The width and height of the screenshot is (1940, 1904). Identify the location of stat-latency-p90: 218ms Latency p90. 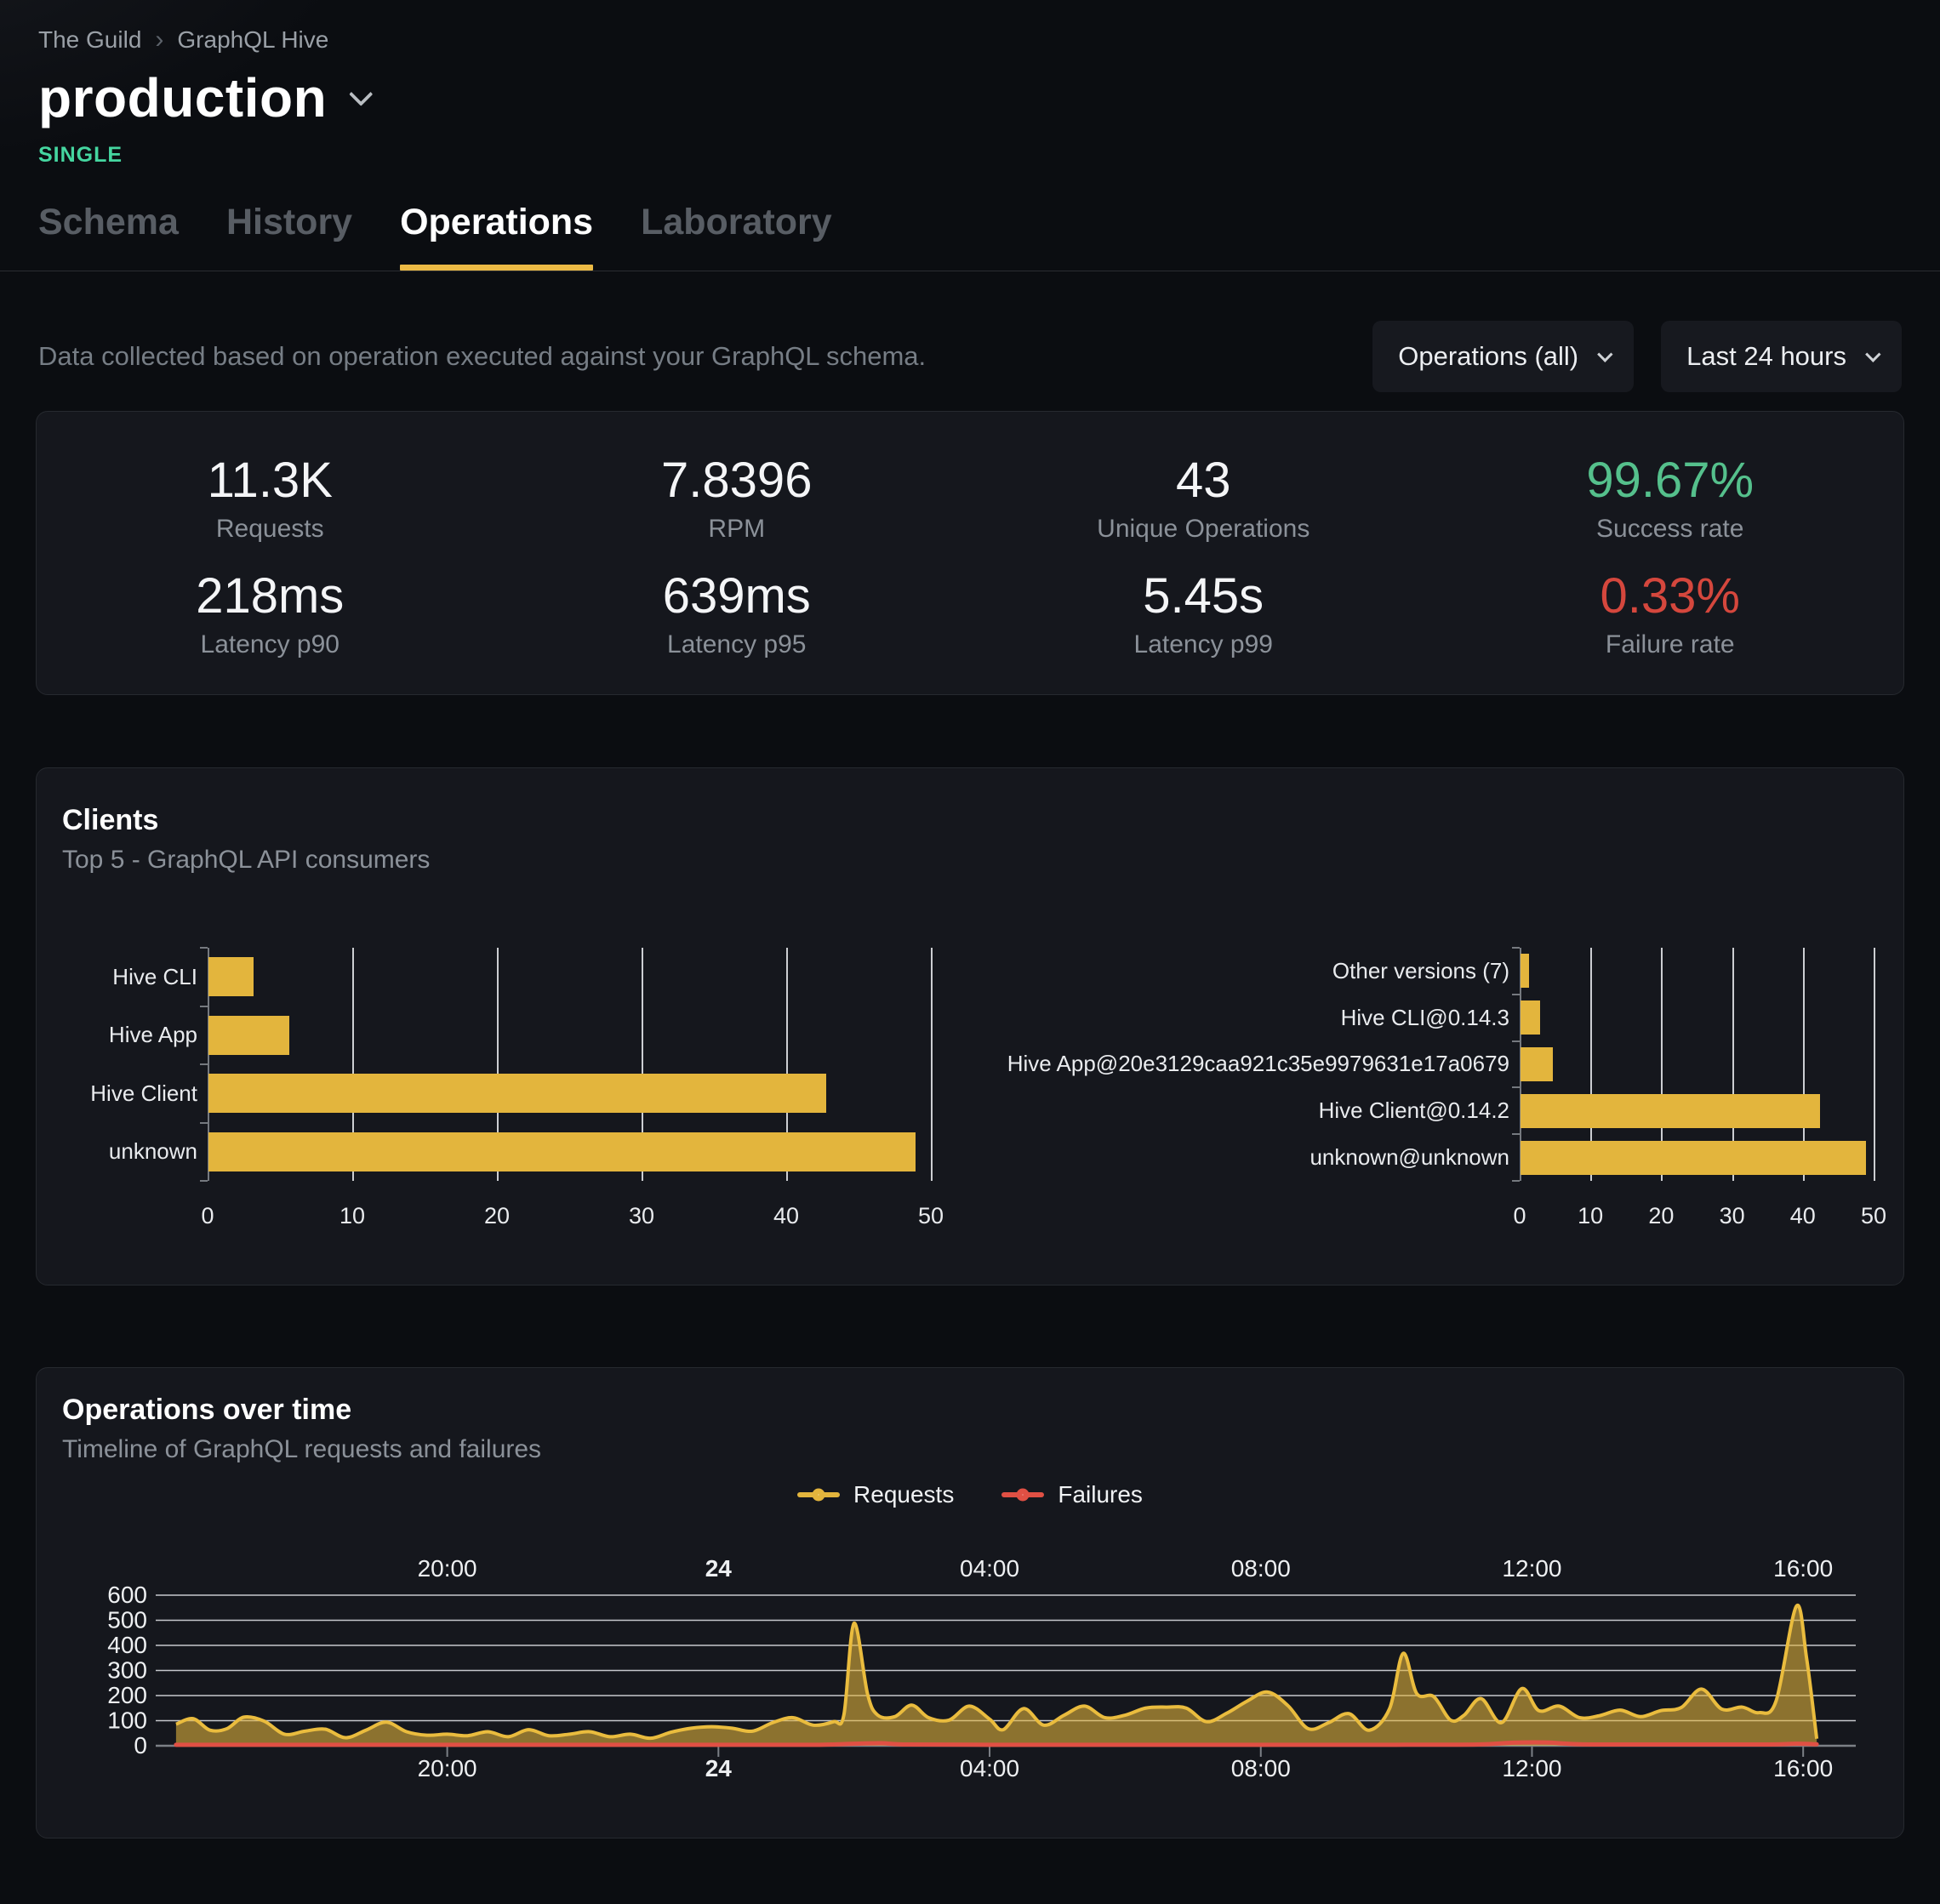
(270, 614).